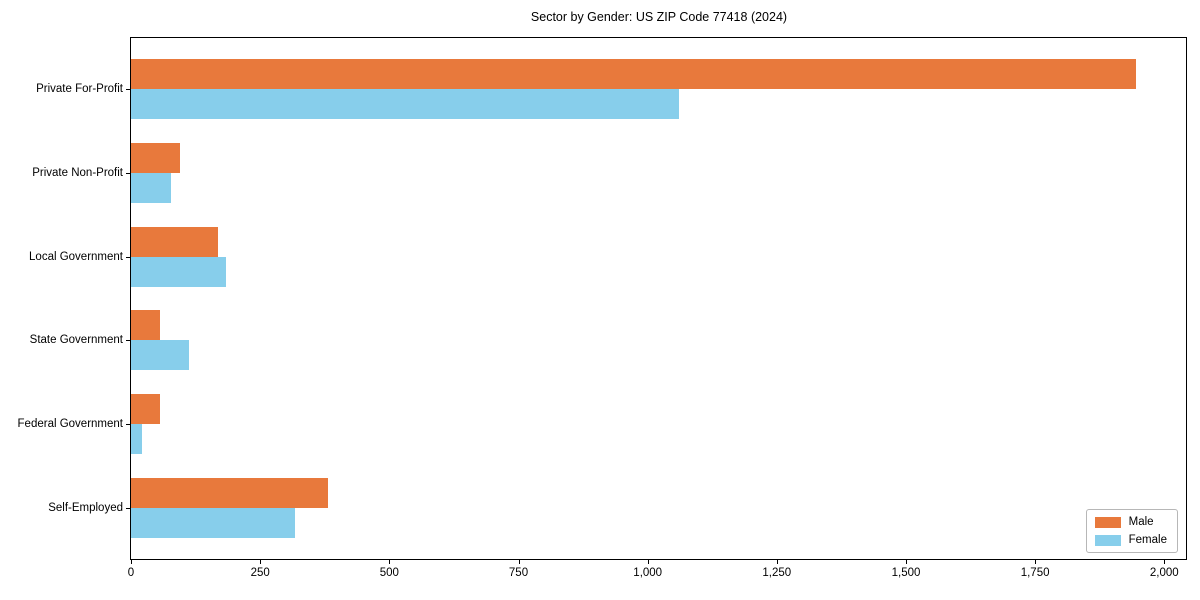 This screenshot has height=600, width=1200. What do you see at coordinates (260, 573) in the screenshot?
I see `x-axis-label-250: 250` at bounding box center [260, 573].